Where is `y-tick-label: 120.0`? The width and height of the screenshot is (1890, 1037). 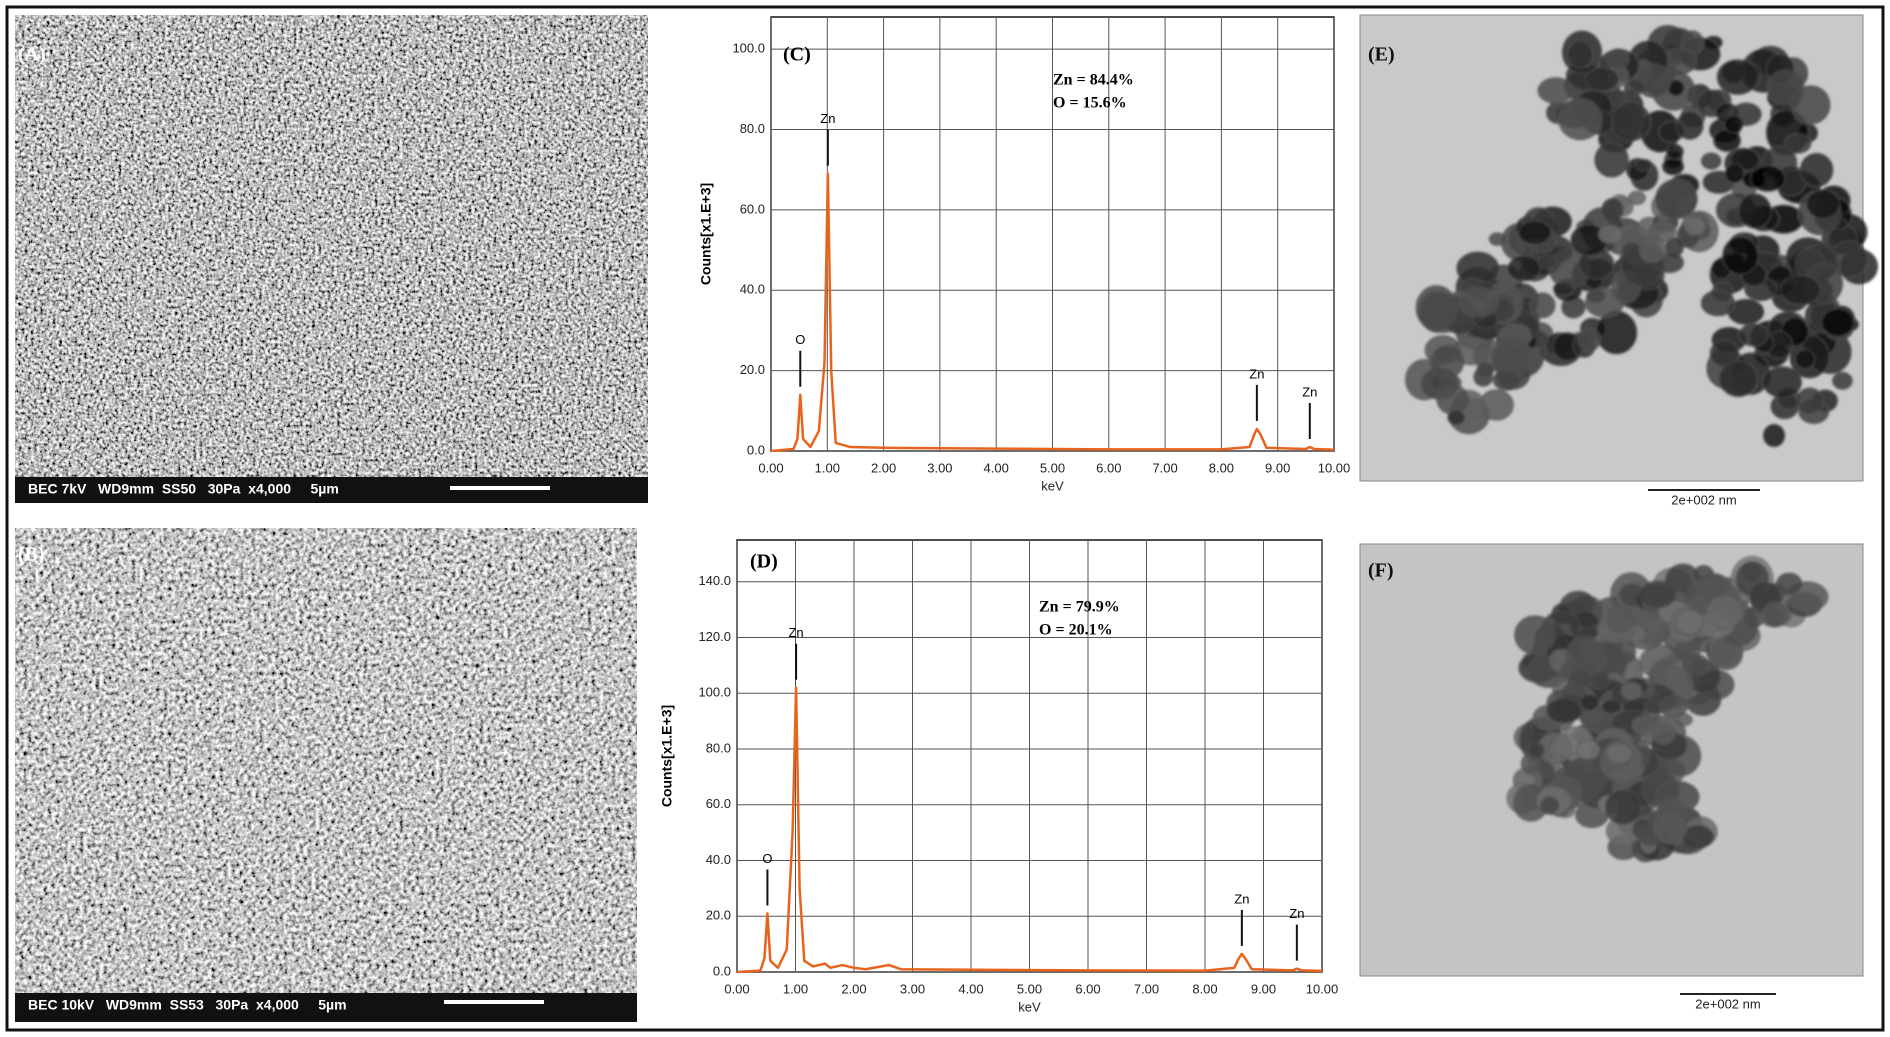 y-tick-label: 120.0 is located at coordinates (714, 636).